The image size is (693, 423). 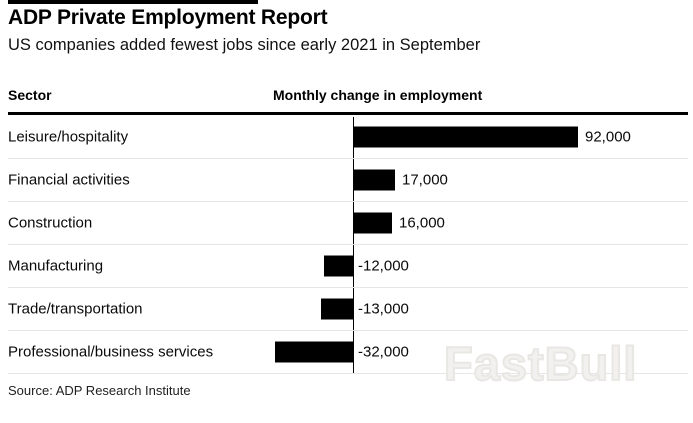 I want to click on value-label: -32,000, so click(x=383, y=352).